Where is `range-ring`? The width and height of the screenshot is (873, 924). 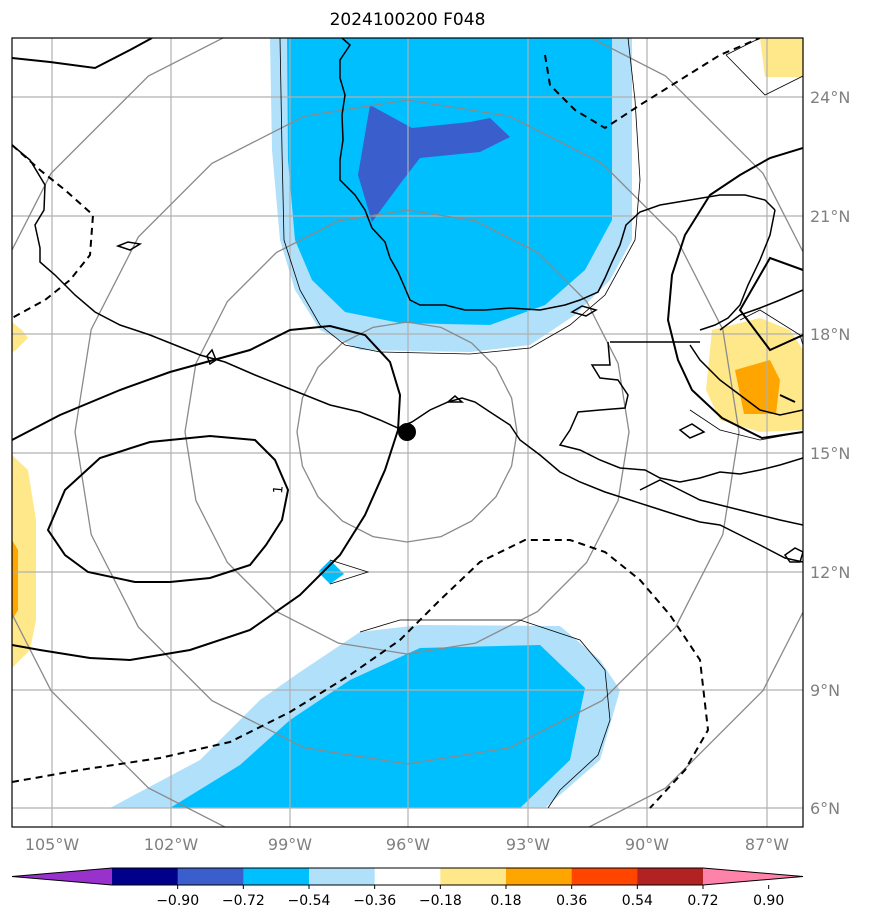 range-ring is located at coordinates (407, 432).